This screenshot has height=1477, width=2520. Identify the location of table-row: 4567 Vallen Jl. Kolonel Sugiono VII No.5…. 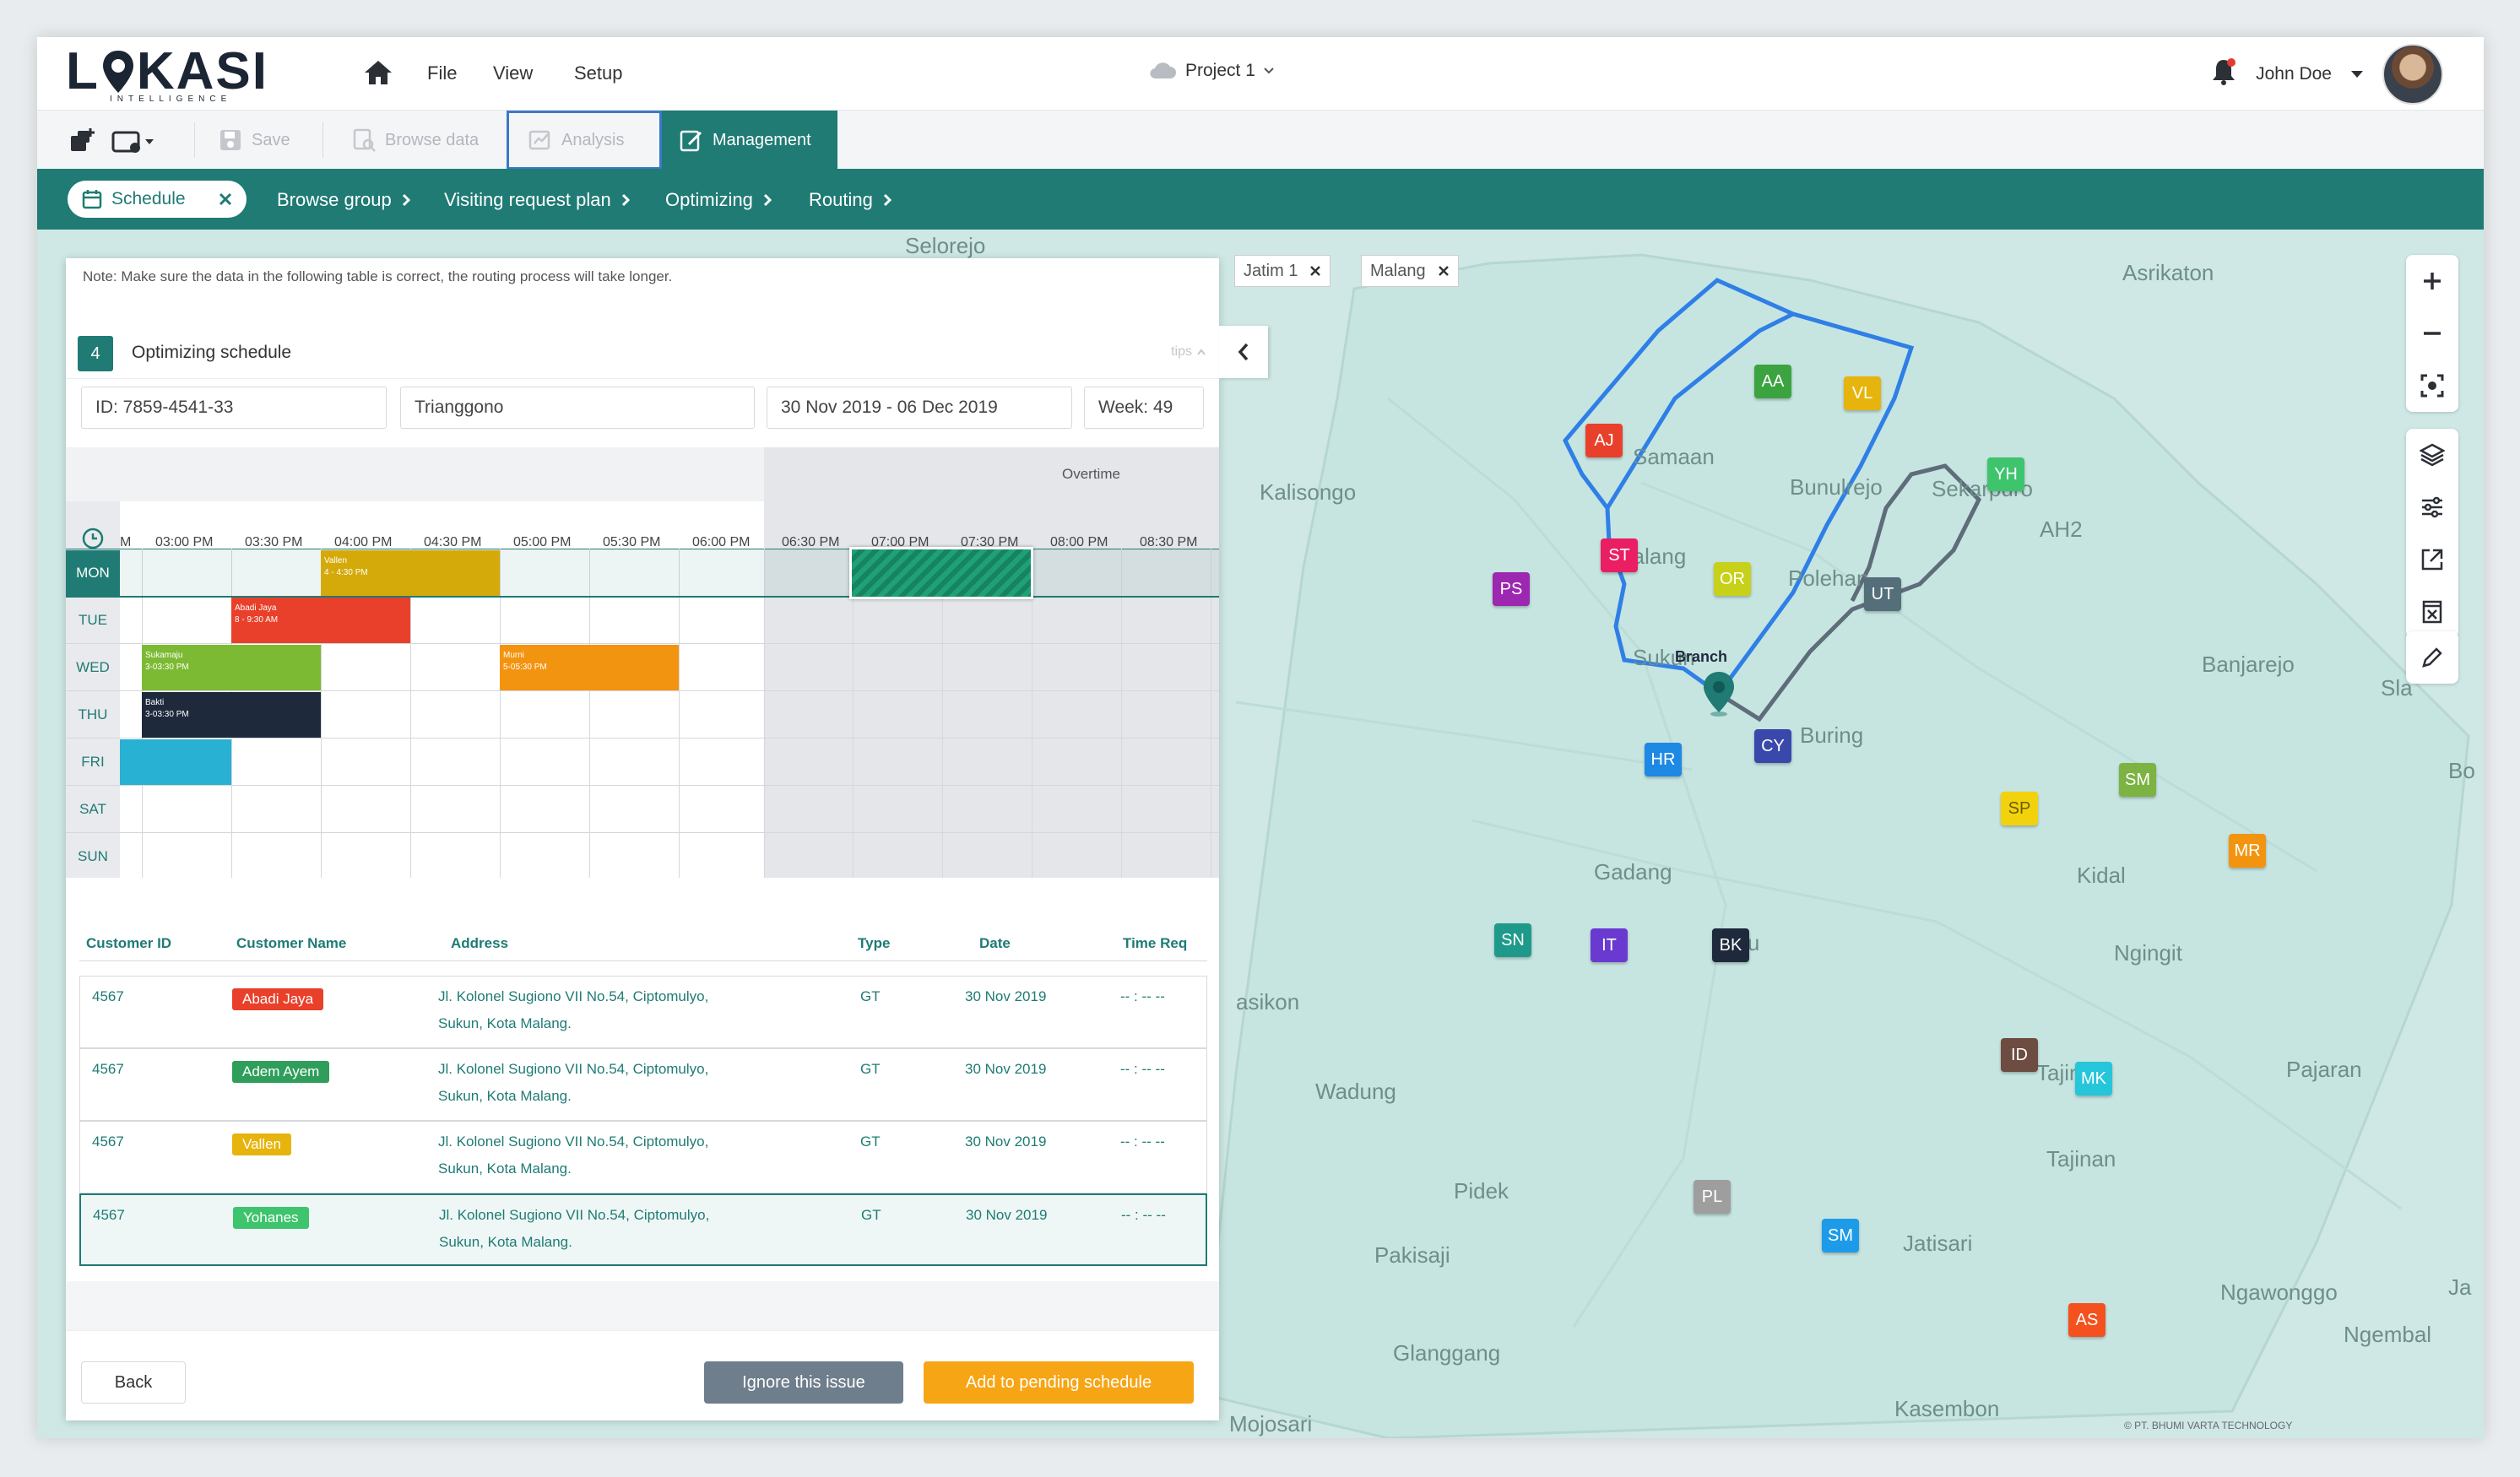
(643, 1157).